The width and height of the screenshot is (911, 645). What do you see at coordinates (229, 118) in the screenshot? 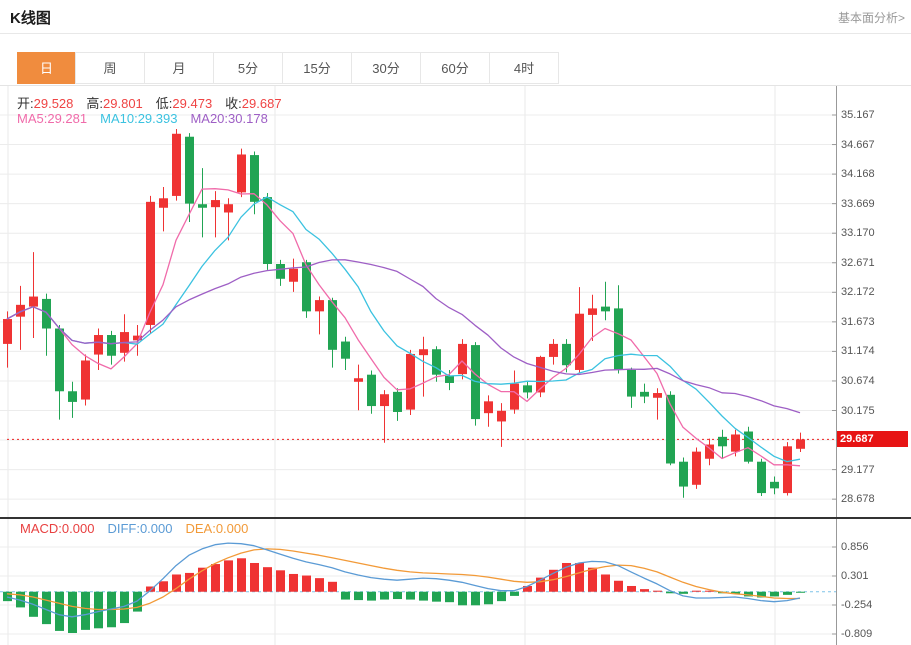
I see `readout-segment: MA20:30.178` at bounding box center [229, 118].